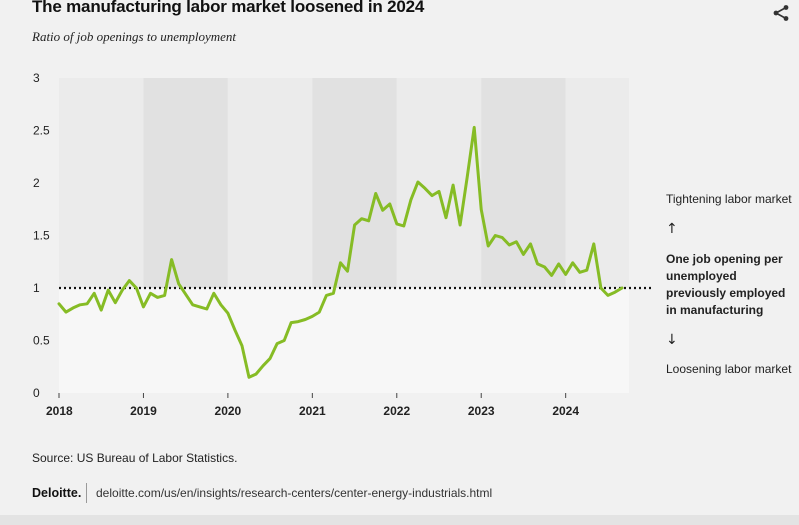 This screenshot has height=525, width=799. What do you see at coordinates (41, 131) in the screenshot?
I see `y-tick-label: 2.5` at bounding box center [41, 131].